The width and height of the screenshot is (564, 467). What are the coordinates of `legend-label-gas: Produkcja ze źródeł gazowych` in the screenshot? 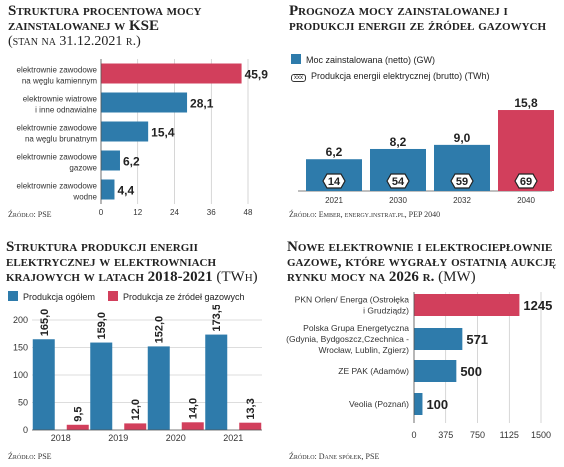 It's located at (184, 297).